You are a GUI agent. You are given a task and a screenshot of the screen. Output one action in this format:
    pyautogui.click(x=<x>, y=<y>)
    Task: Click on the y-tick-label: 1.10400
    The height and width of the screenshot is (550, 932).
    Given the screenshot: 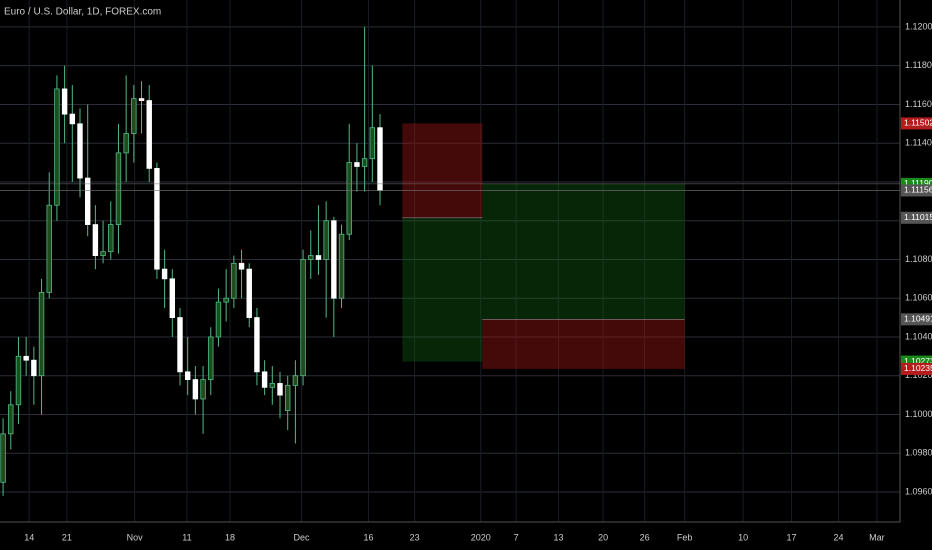 What is the action you would take?
    pyautogui.click(x=918, y=336)
    